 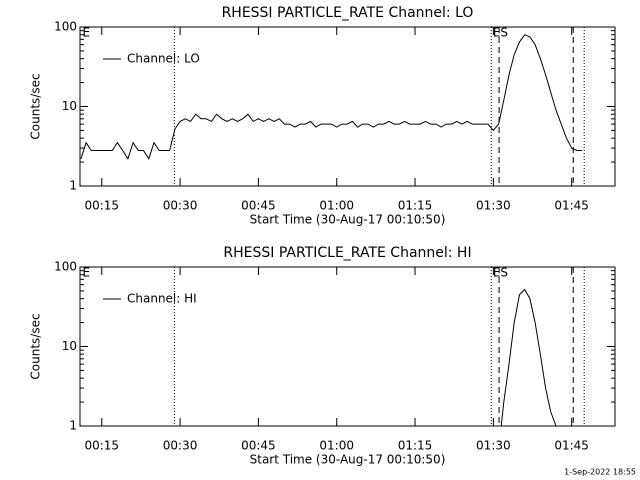 I want to click on legend-label: Channel: LO, so click(x=163, y=59).